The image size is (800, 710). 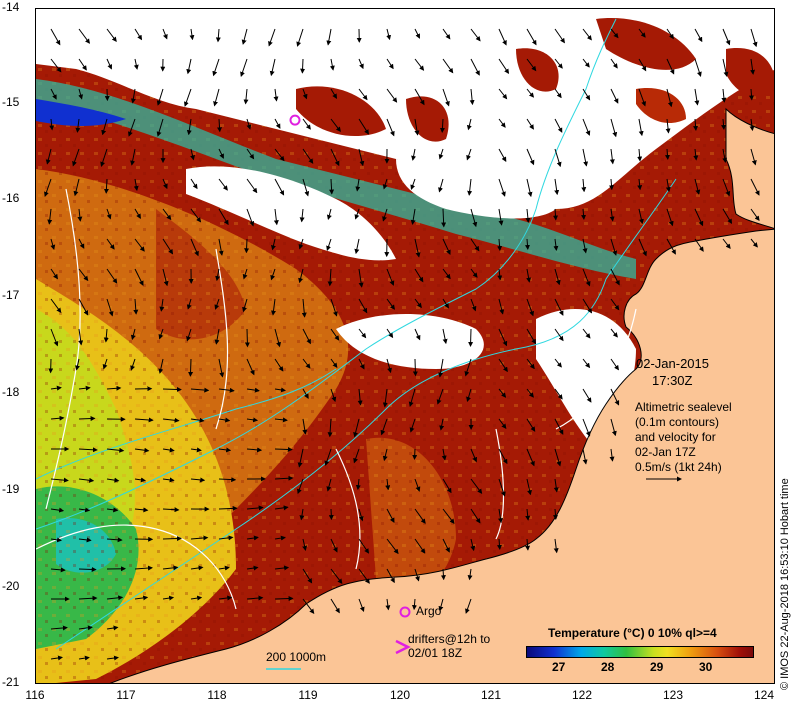 What do you see at coordinates (11, 102) in the screenshot?
I see `lat-tick-label: -15` at bounding box center [11, 102].